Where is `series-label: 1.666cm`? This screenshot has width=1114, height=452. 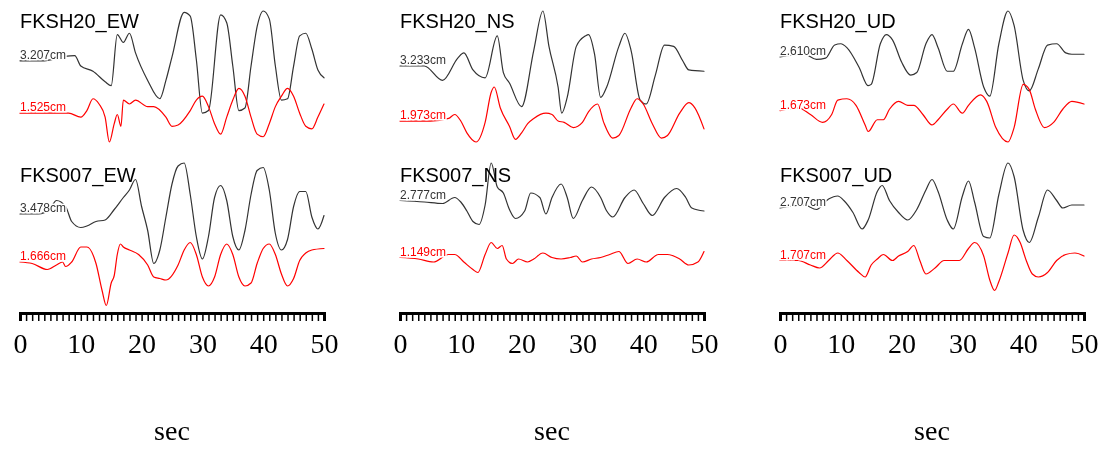 series-label: 1.666cm is located at coordinates (43, 256).